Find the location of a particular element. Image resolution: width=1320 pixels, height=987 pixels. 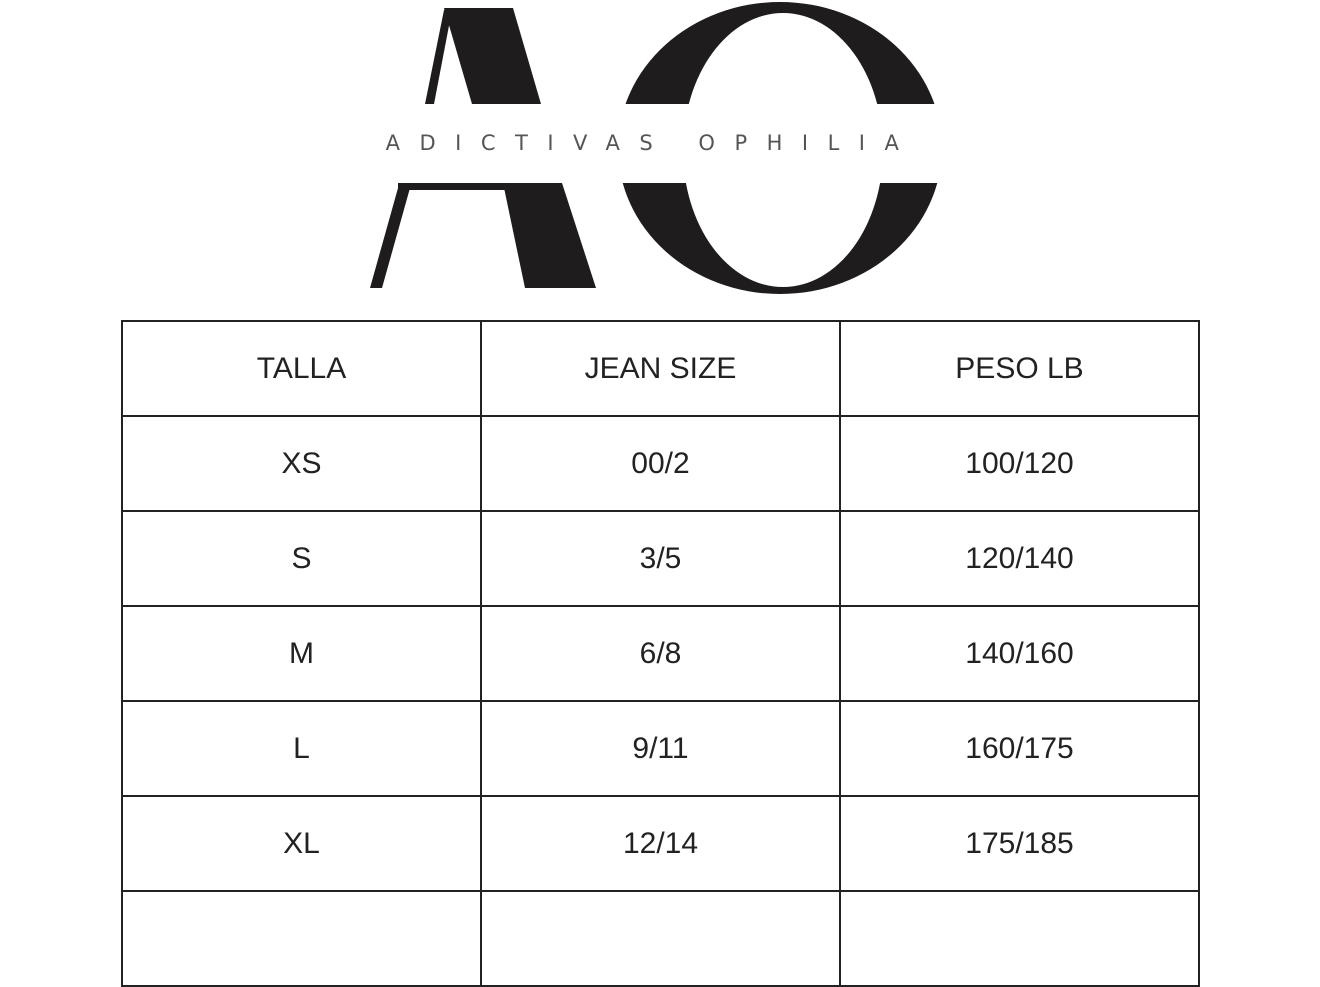

cell-peso: 100/120 is located at coordinates (1019, 463).